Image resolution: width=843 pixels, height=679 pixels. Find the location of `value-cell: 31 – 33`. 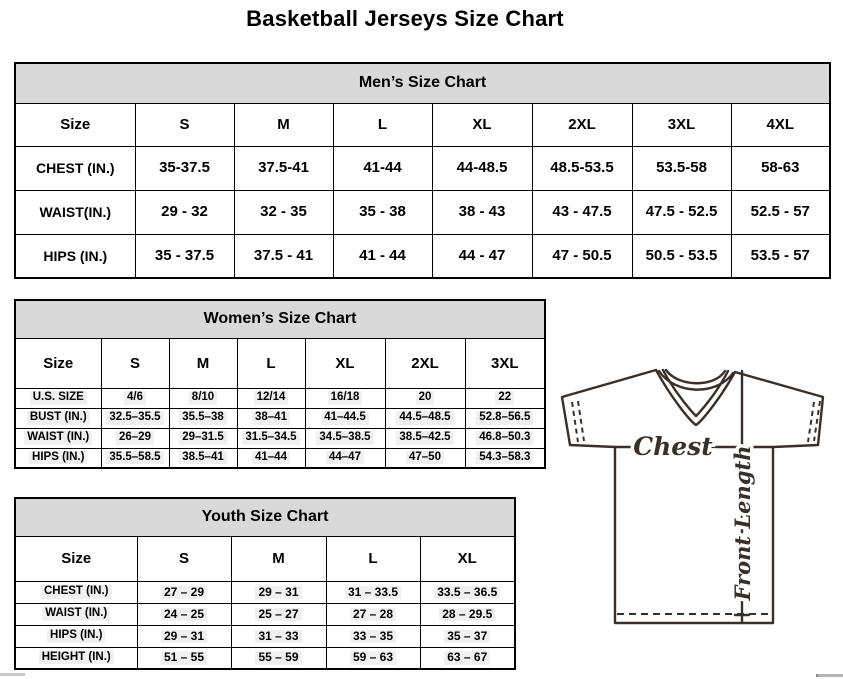

value-cell: 31 – 33 is located at coordinates (278, 636).